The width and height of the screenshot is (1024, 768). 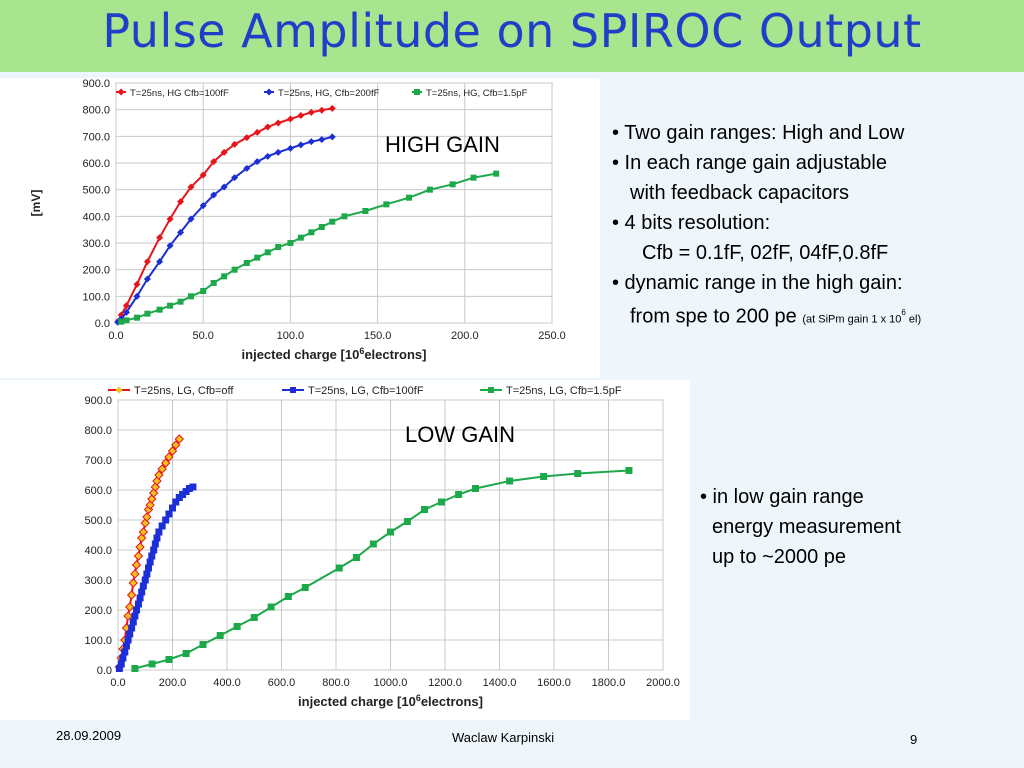 I want to click on x-axis-label-text: injected charge [10, so click(x=301, y=354).